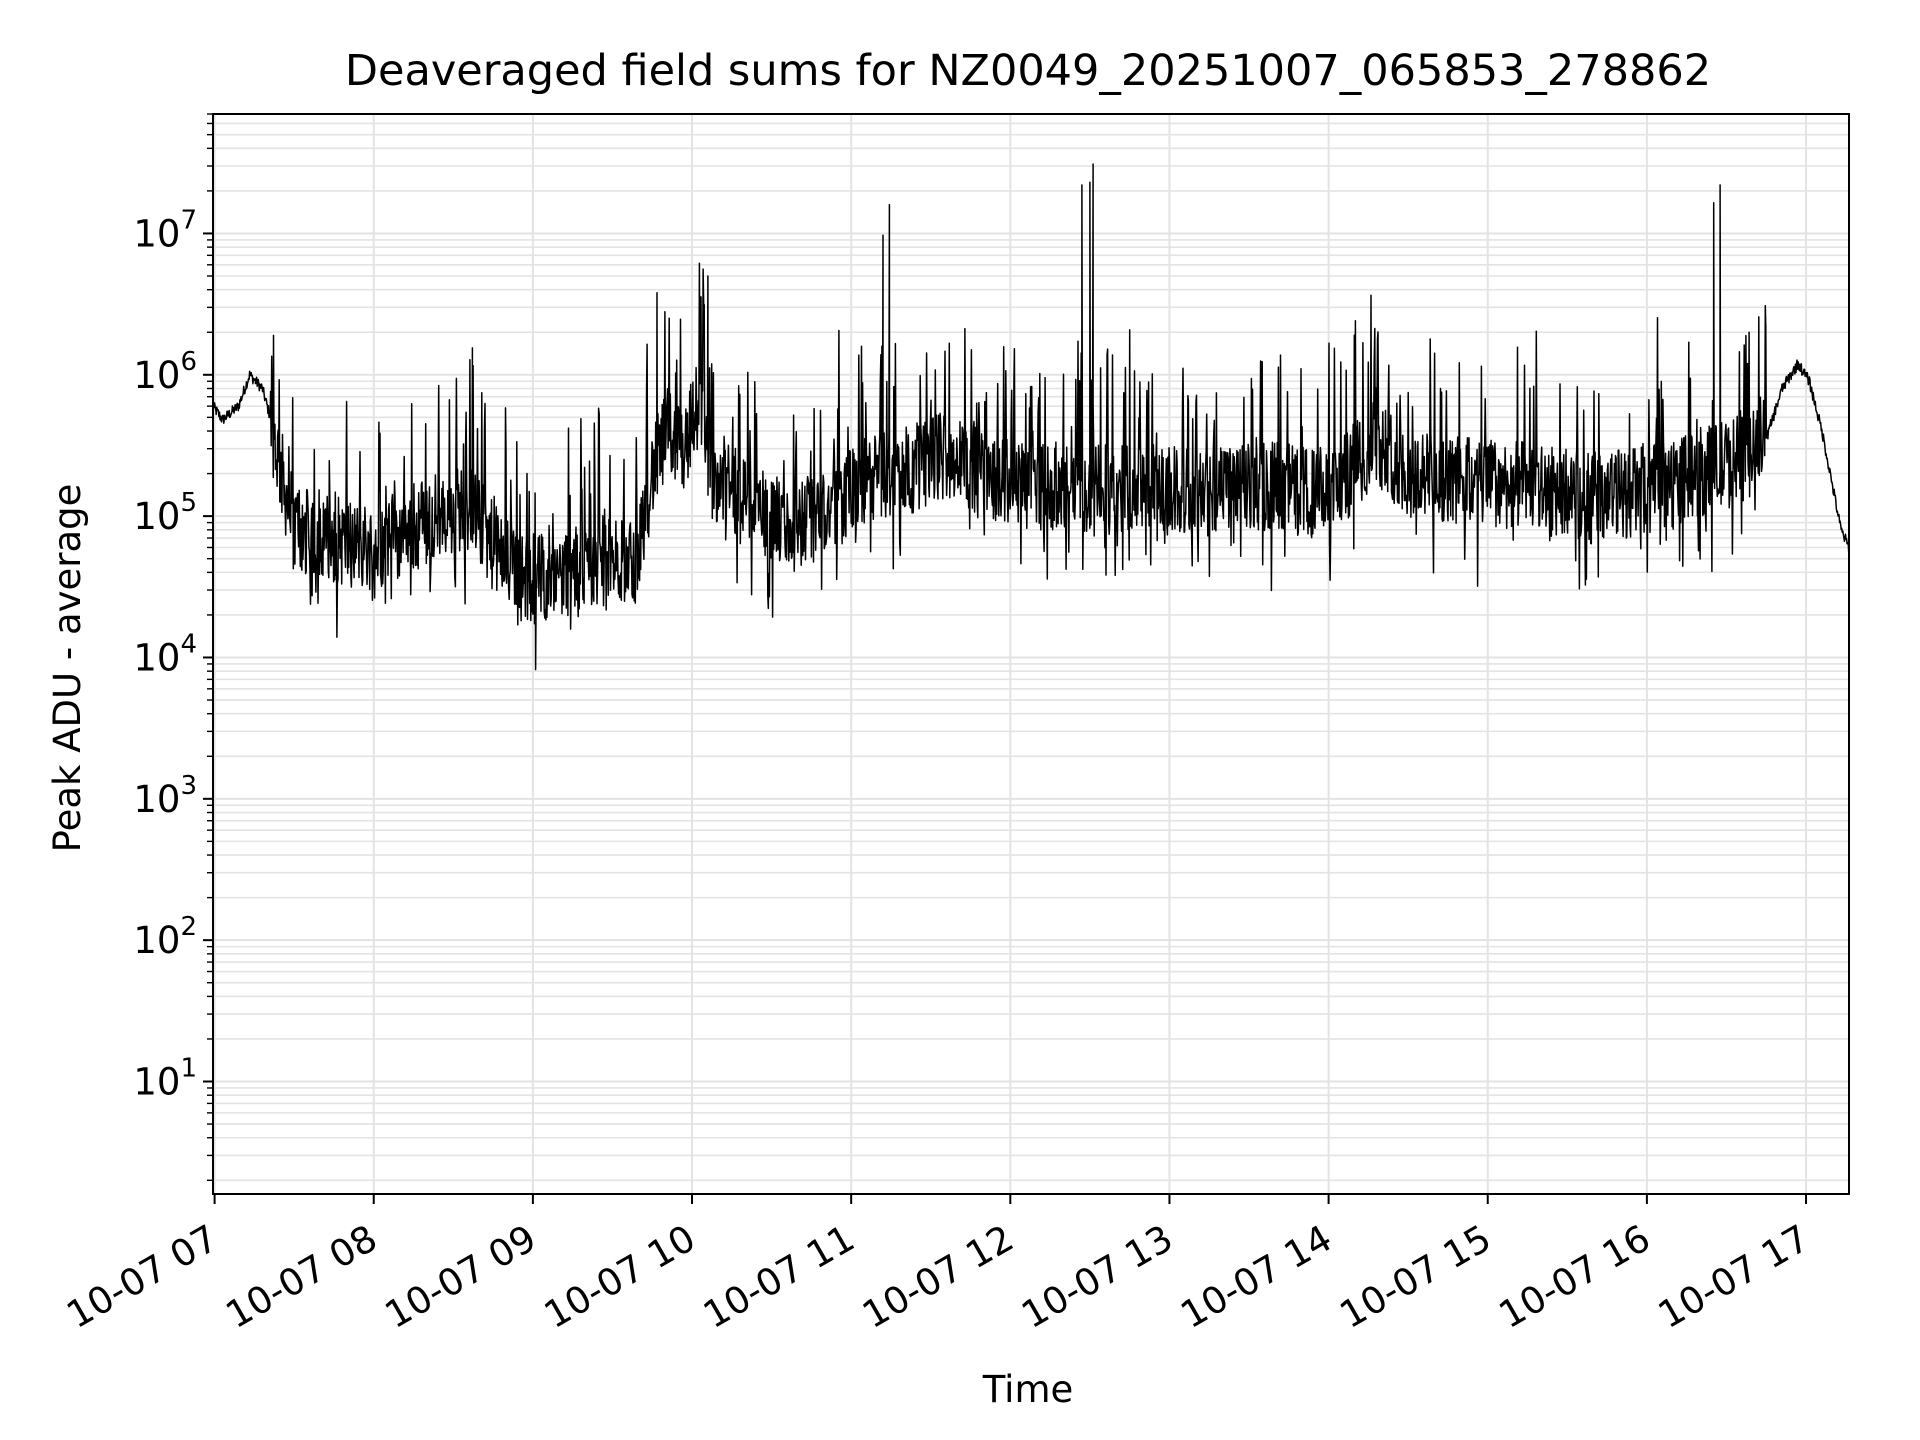 This screenshot has width=1920, height=1440. What do you see at coordinates (620, 1277) in the screenshot?
I see `x-tick-label: 10-07 10` at bounding box center [620, 1277].